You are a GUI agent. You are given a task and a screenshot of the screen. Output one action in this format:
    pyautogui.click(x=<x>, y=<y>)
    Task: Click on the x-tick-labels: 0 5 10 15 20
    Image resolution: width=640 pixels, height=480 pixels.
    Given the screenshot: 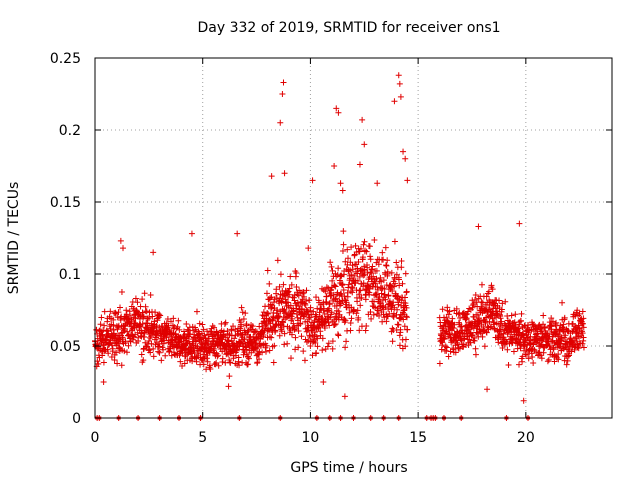 What is the action you would take?
    pyautogui.click(x=313, y=438)
    